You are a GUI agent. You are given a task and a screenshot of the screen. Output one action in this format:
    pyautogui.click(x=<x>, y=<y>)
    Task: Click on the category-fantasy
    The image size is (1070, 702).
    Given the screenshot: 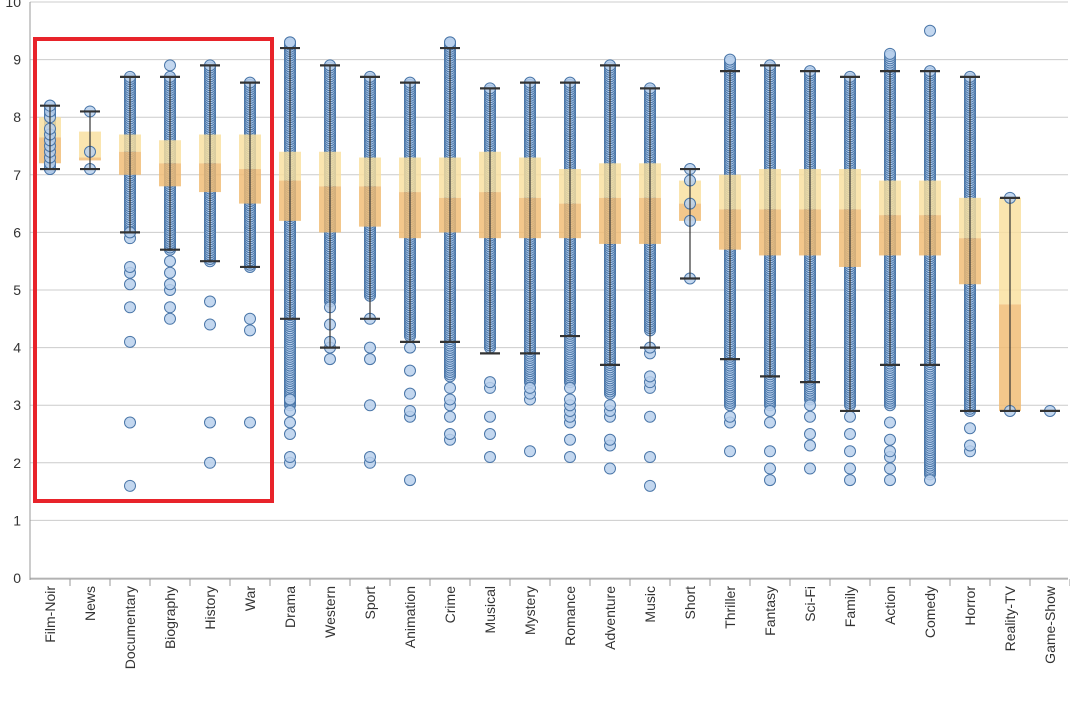 What is the action you would take?
    pyautogui.click(x=770, y=273)
    